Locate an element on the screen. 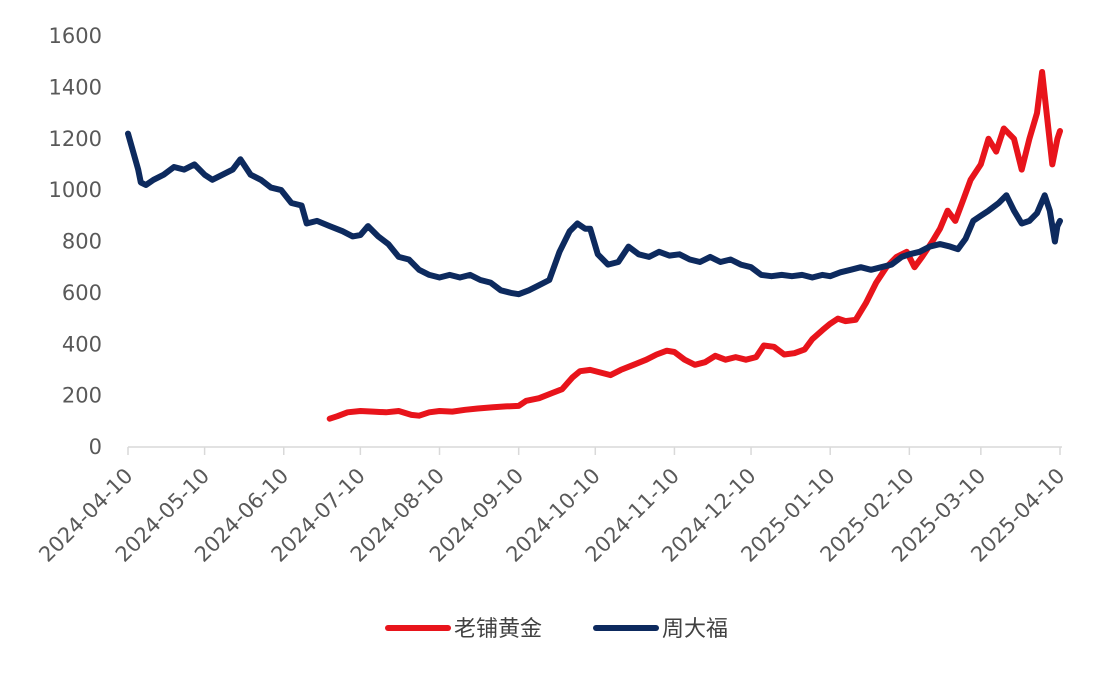 The image size is (1120, 673). y-tick-label: 1000 is located at coordinates (75, 190).